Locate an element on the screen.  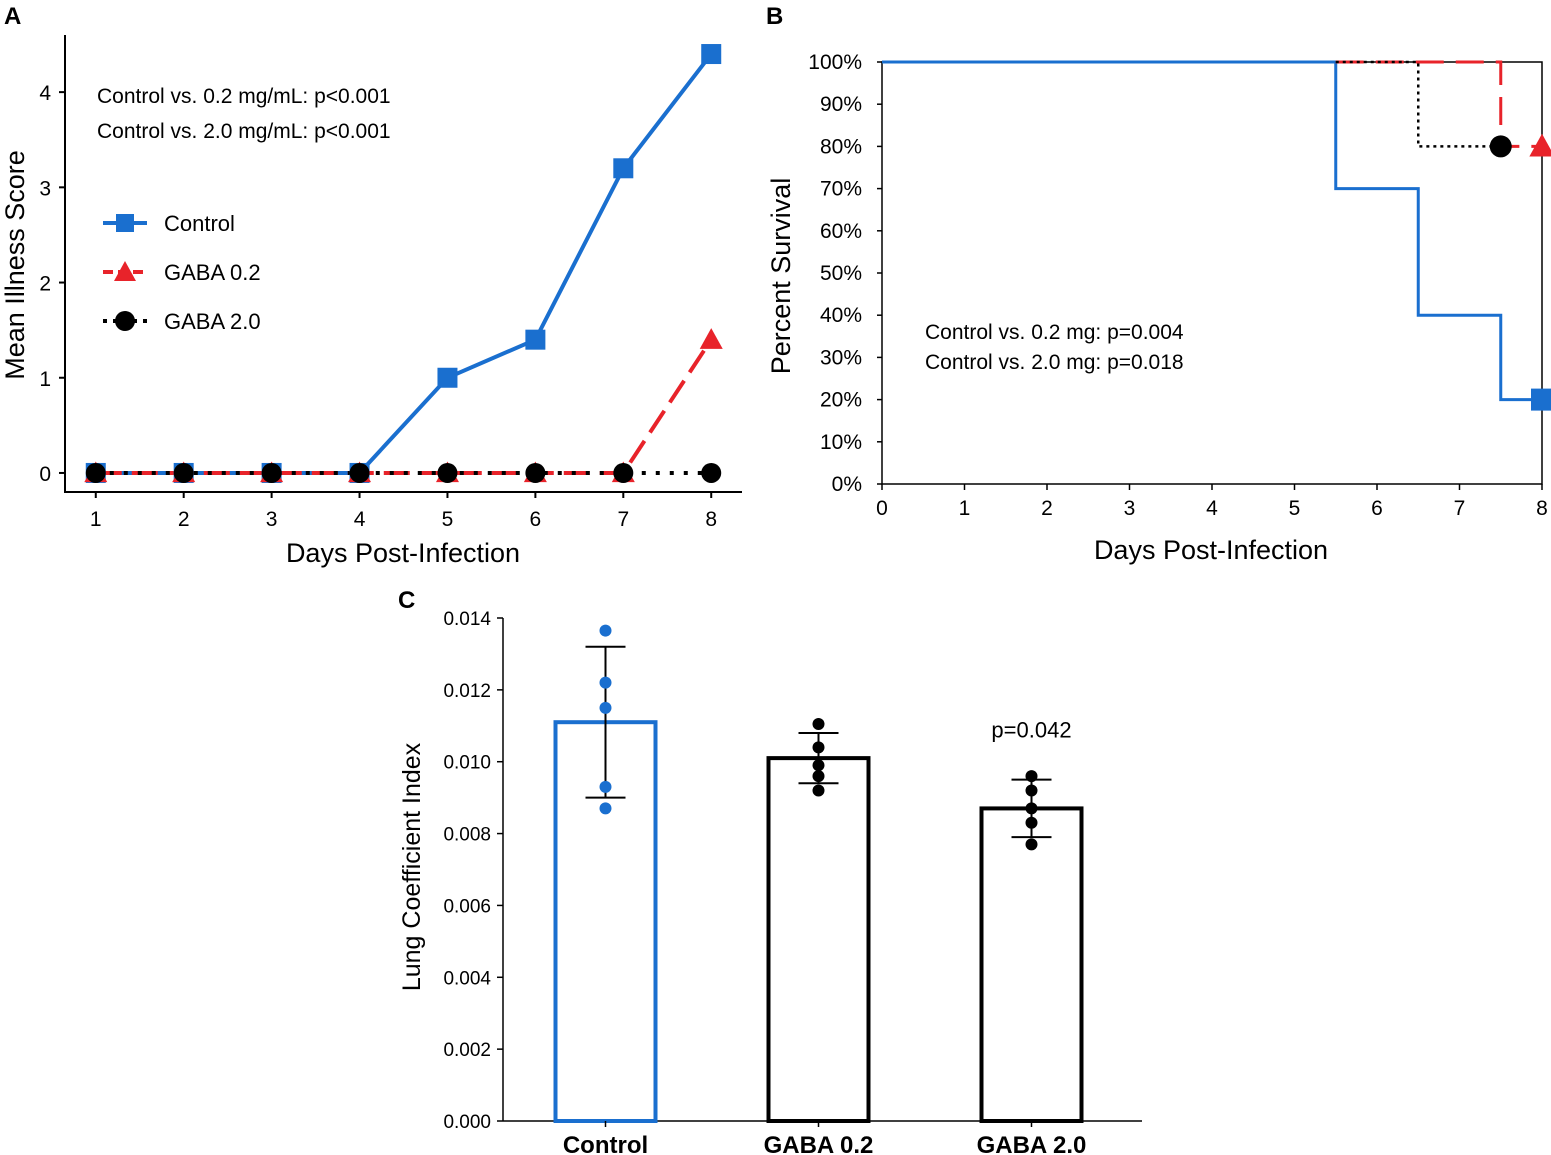
panel-b-x-tick-label: 2 is located at coordinates (1047, 508).